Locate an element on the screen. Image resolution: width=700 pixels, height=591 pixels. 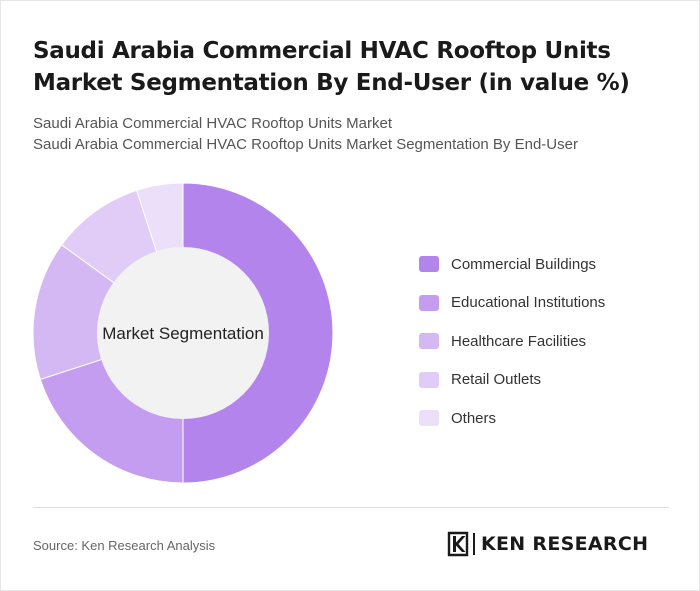
legend-label: Retail Outlets is located at coordinates (496, 380).